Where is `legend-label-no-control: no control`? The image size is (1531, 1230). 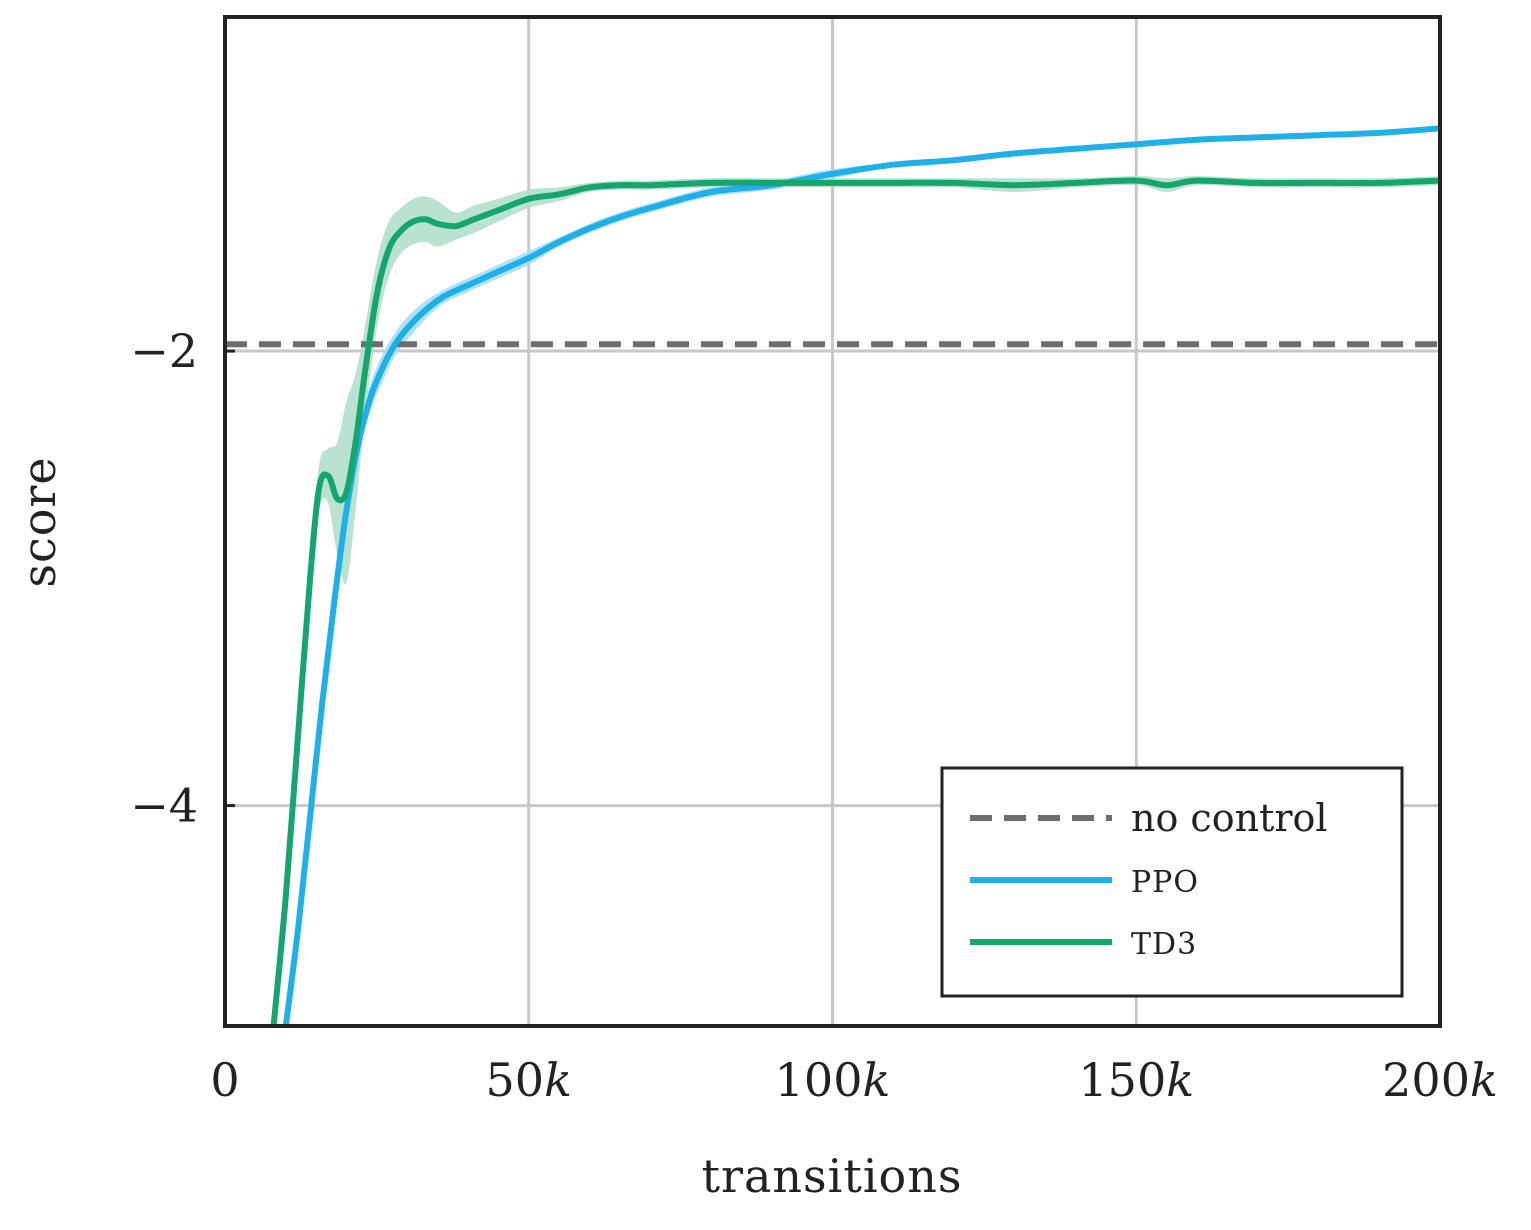 legend-label-no-control: no control is located at coordinates (1229, 818).